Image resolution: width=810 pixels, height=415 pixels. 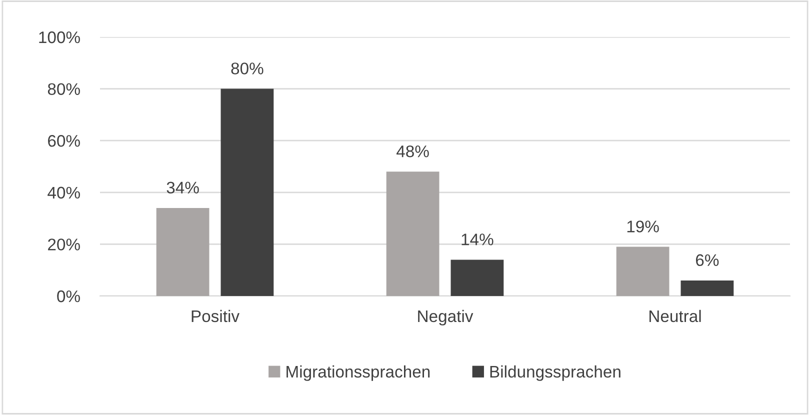 What do you see at coordinates (182, 188) in the screenshot?
I see `data-label: 34%` at bounding box center [182, 188].